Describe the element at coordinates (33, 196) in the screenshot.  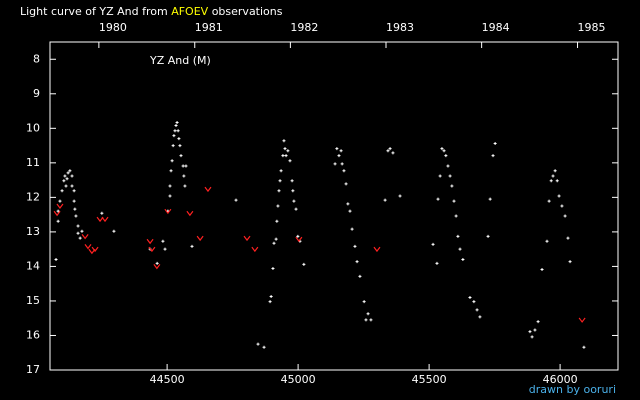
I see `y-tick-label: 12` at that location.